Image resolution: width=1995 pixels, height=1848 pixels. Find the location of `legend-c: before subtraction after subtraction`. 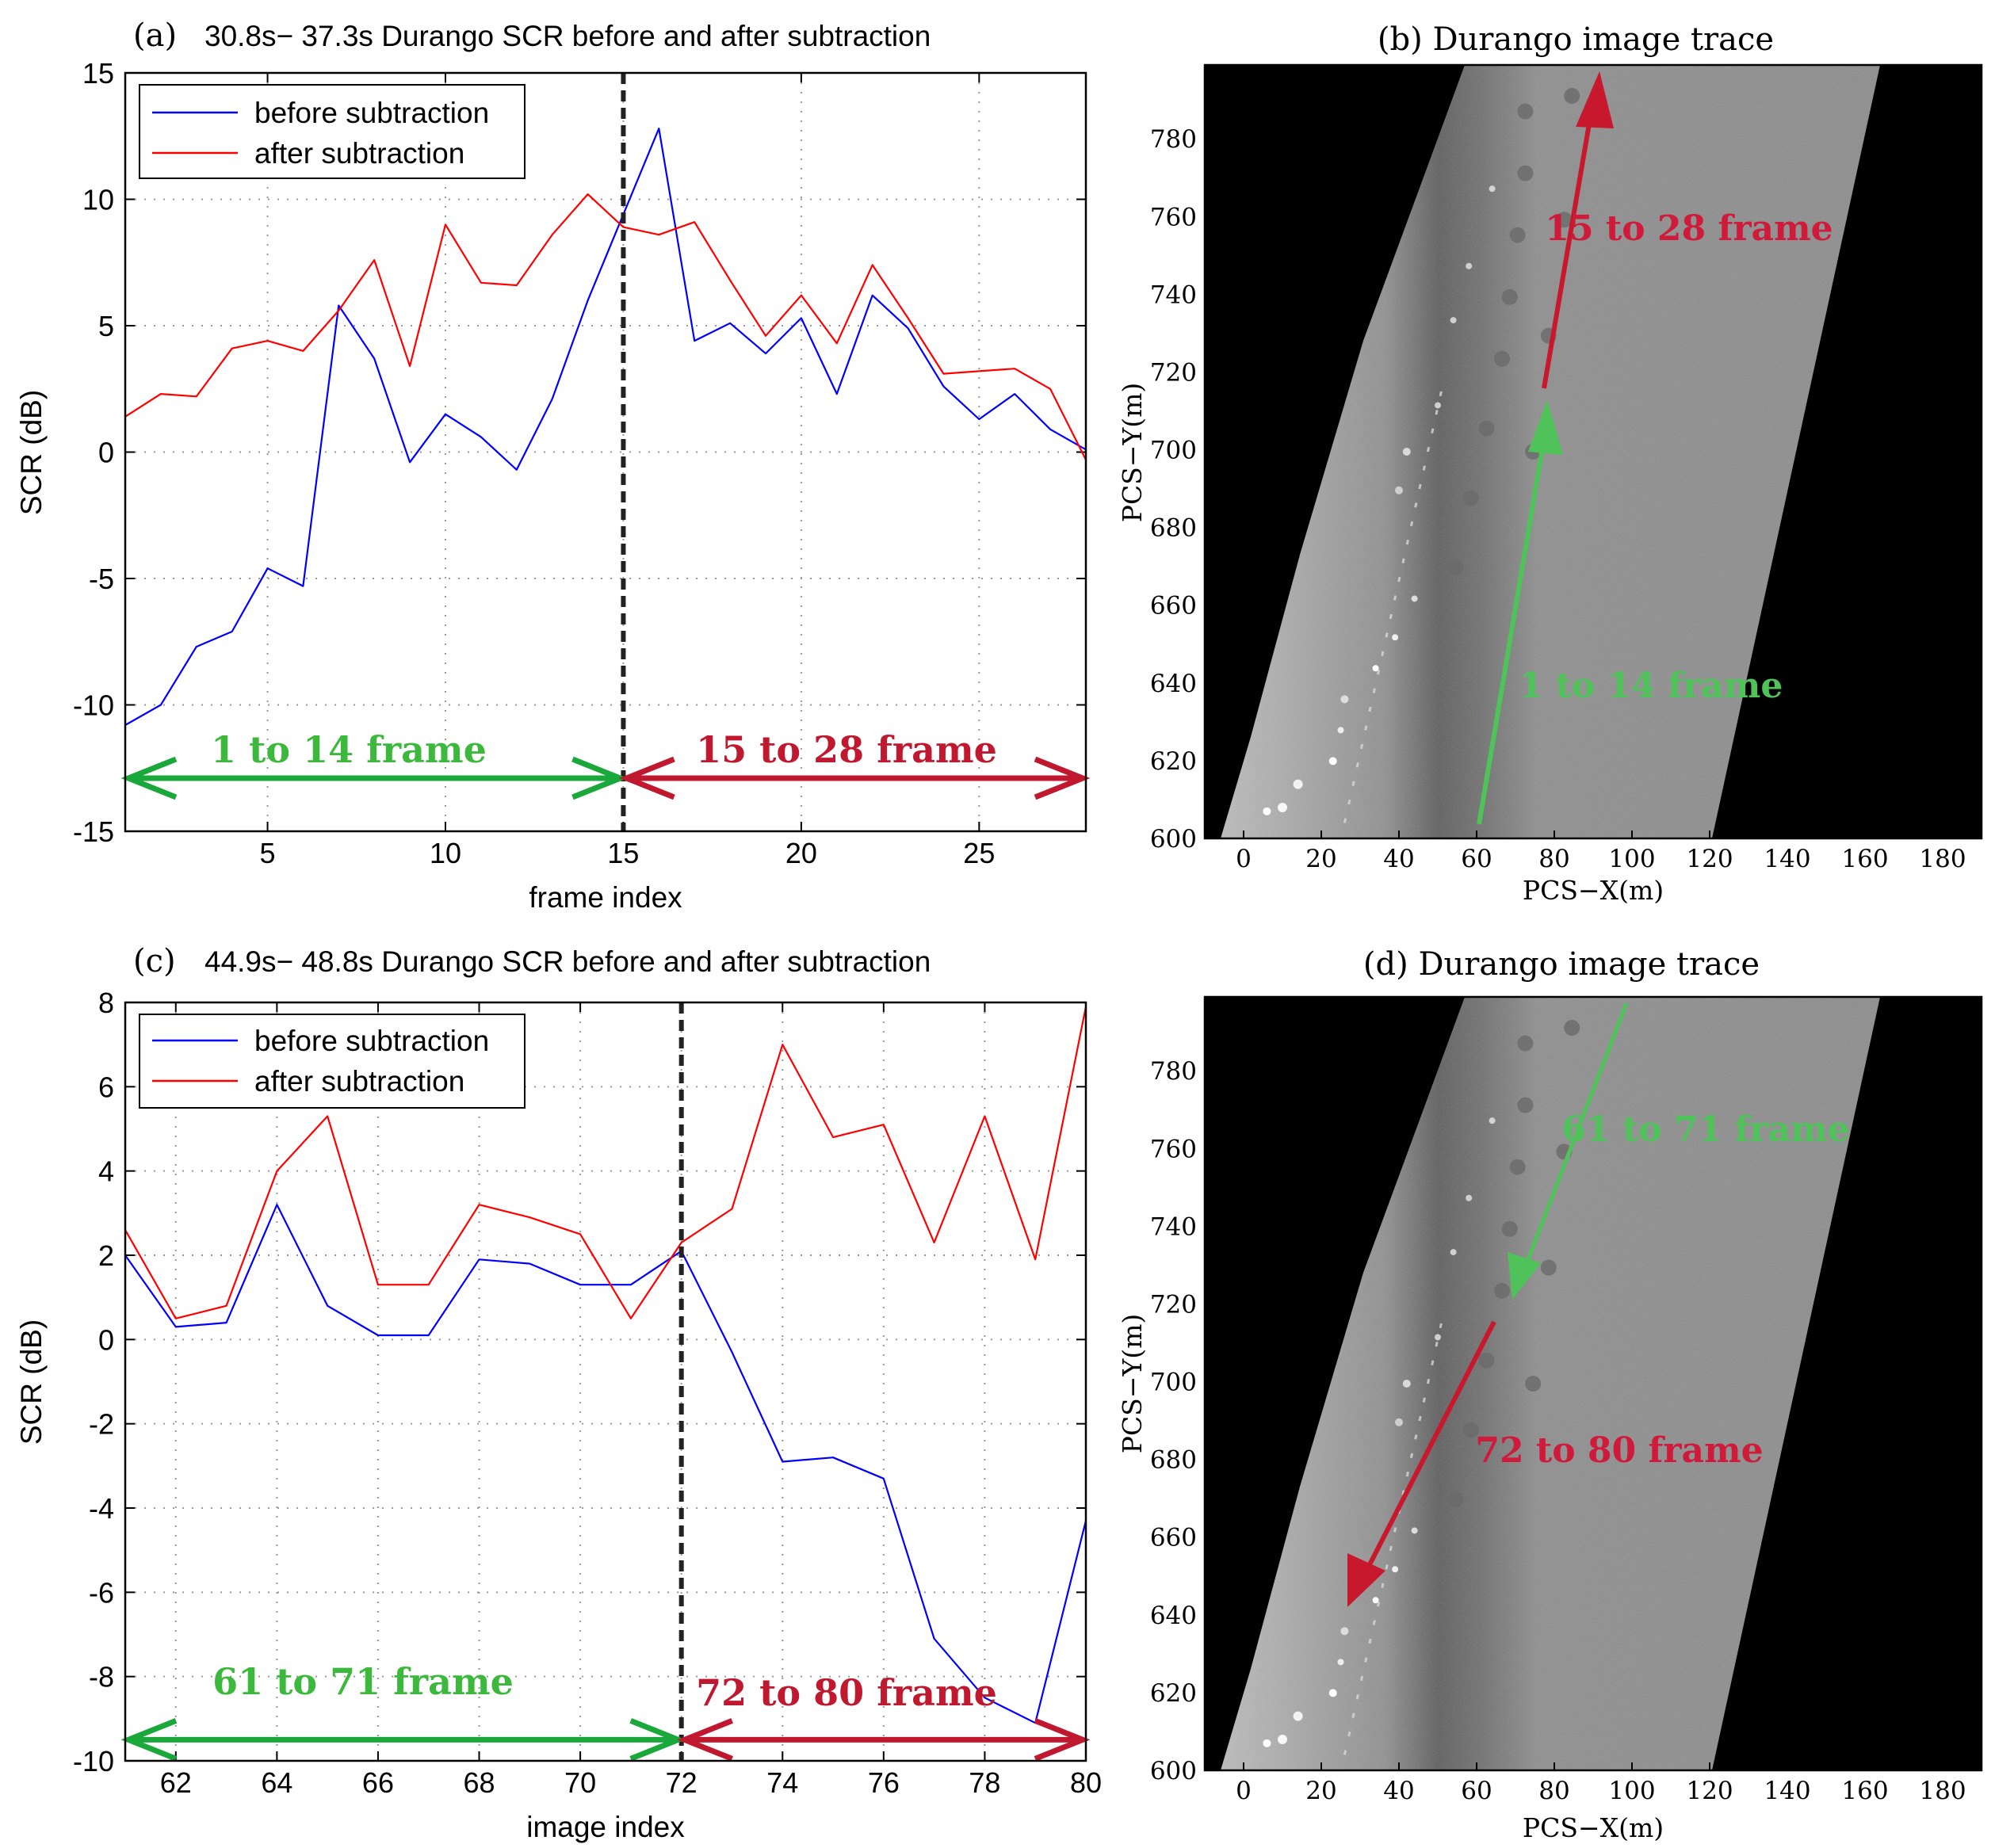

legend-c: before subtraction after subtraction is located at coordinates (332, 1061).